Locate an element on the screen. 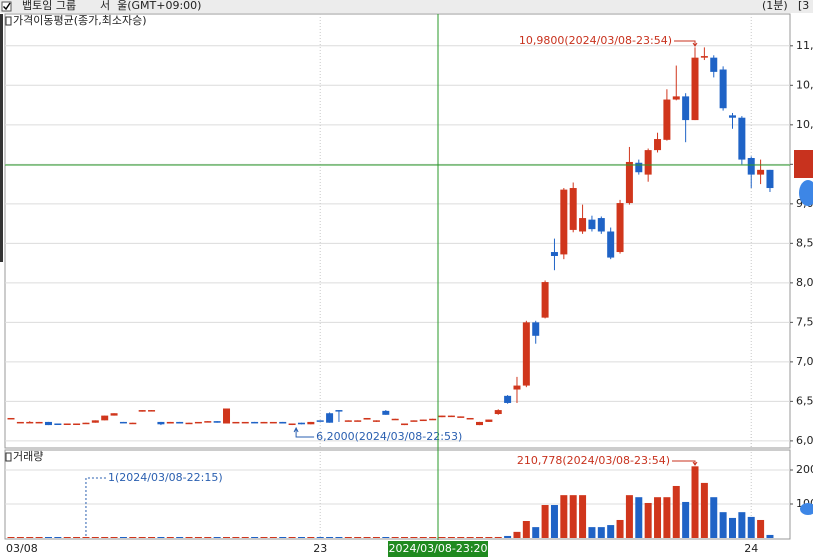 The width and height of the screenshot is (813, 558). timezone-label: 서 울(GMT+09:00) is located at coordinates (150, 6).